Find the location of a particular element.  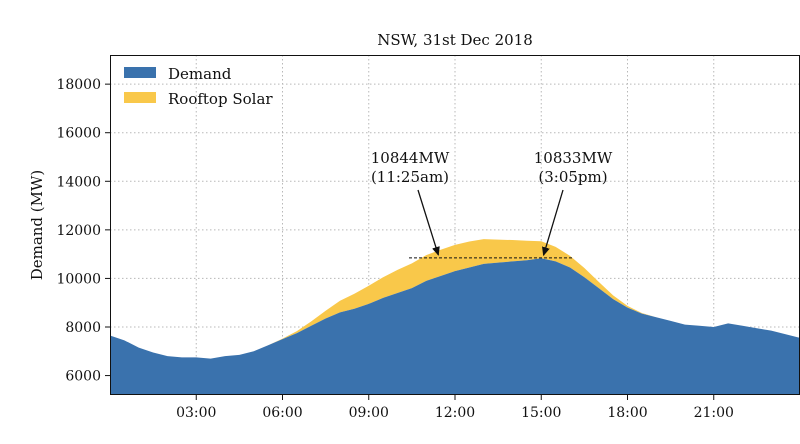

x-tick-label: 21:00 is located at coordinates (714, 413).